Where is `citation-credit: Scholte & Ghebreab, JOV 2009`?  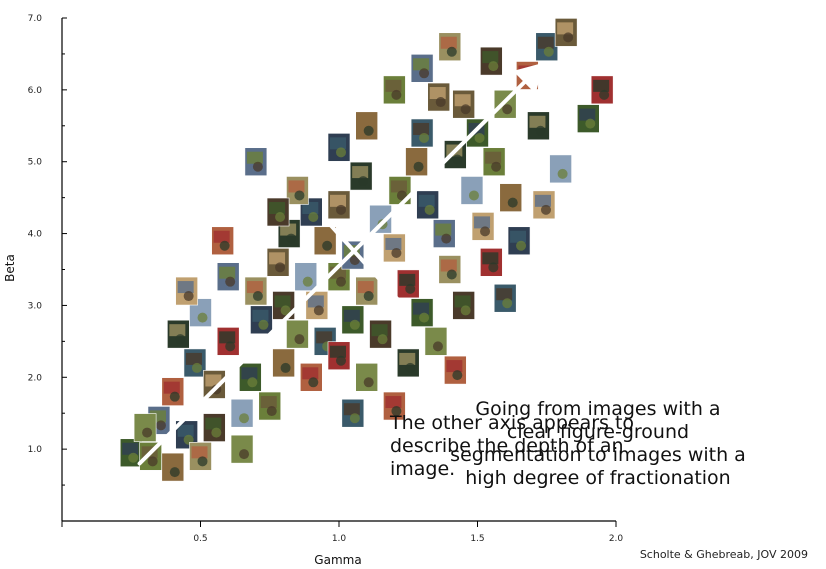 citation-credit: Scholte & Ghebreab, JOV 2009 is located at coordinates (723, 554).